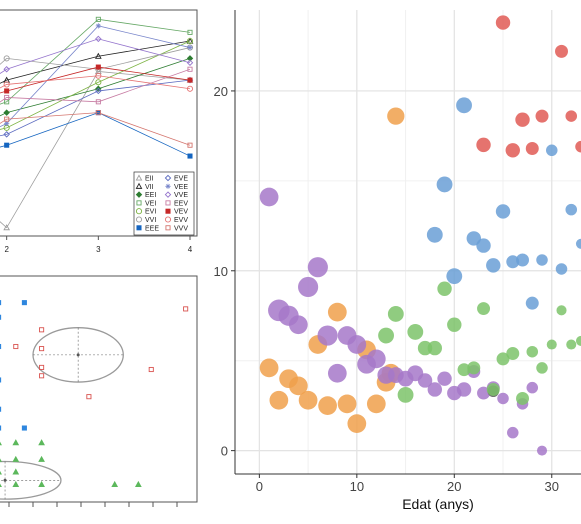 The width and height of the screenshot is (581, 524). Describe the element at coordinates (139, 177) in the screenshot. I see `legend-marker-eii` at that location.